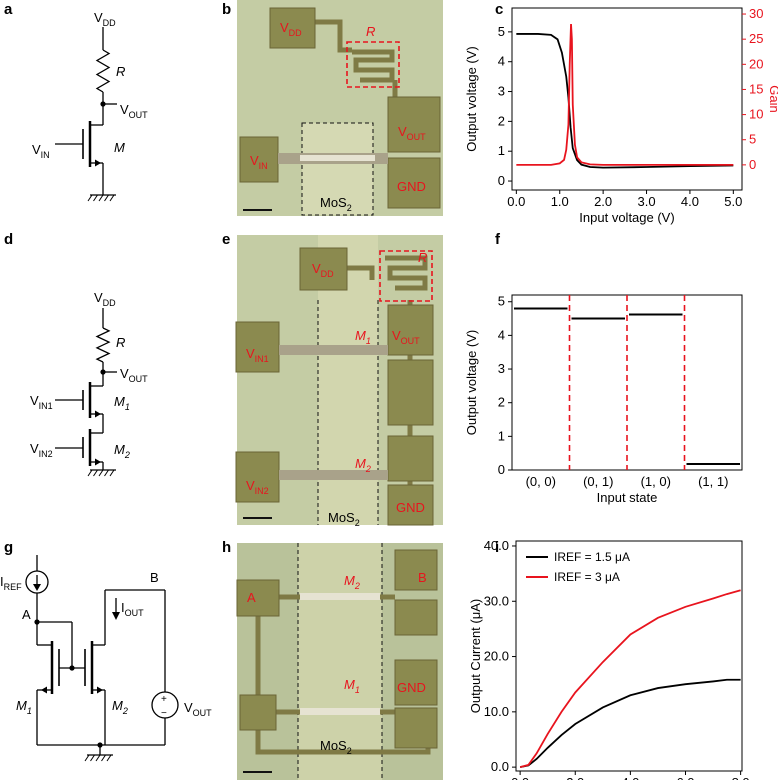 This screenshot has width=778, height=780. Describe the element at coordinates (340, 108) in the screenshot. I see `photo-b` at that location.